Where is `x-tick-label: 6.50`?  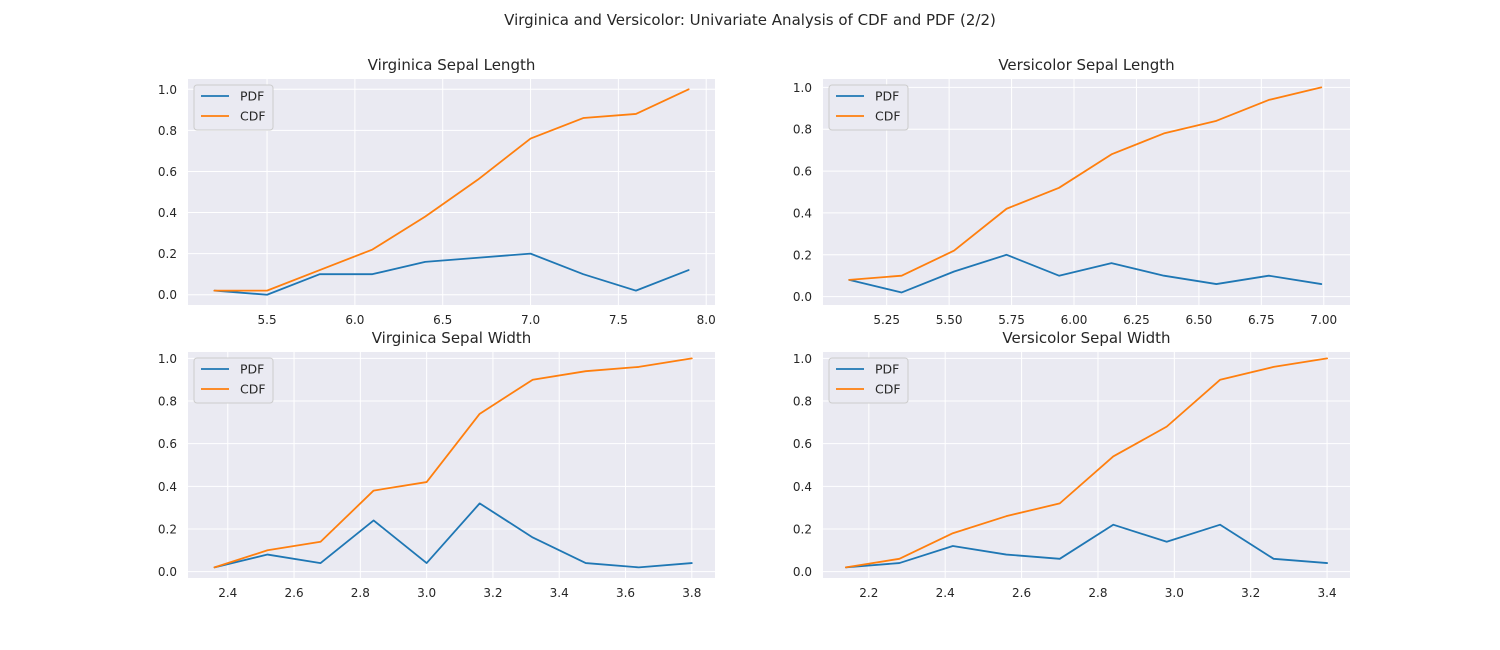
x-tick-label: 6.50 is located at coordinates (1199, 320).